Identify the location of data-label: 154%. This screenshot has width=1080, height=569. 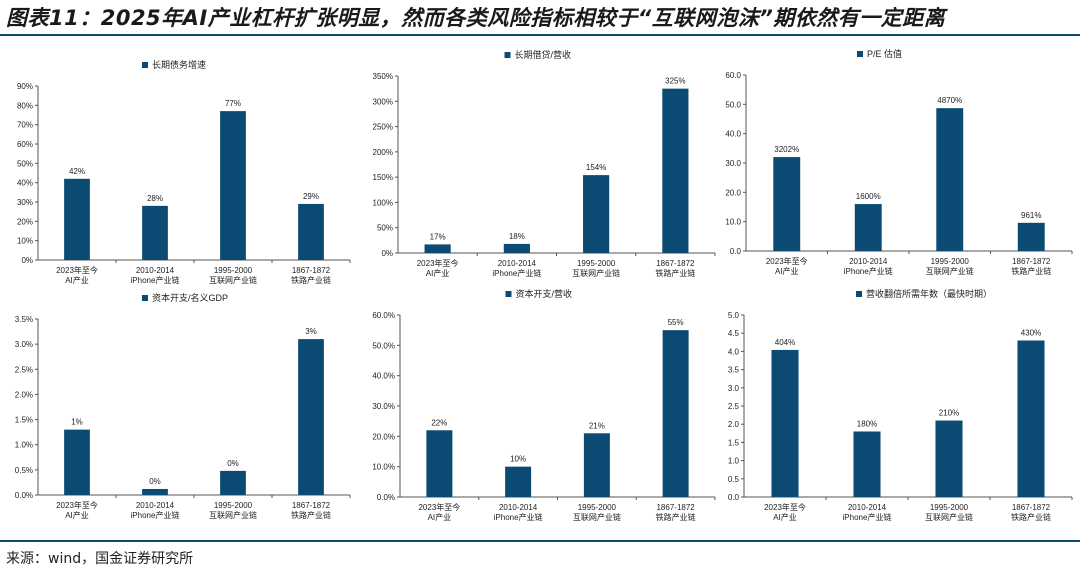
(596, 167).